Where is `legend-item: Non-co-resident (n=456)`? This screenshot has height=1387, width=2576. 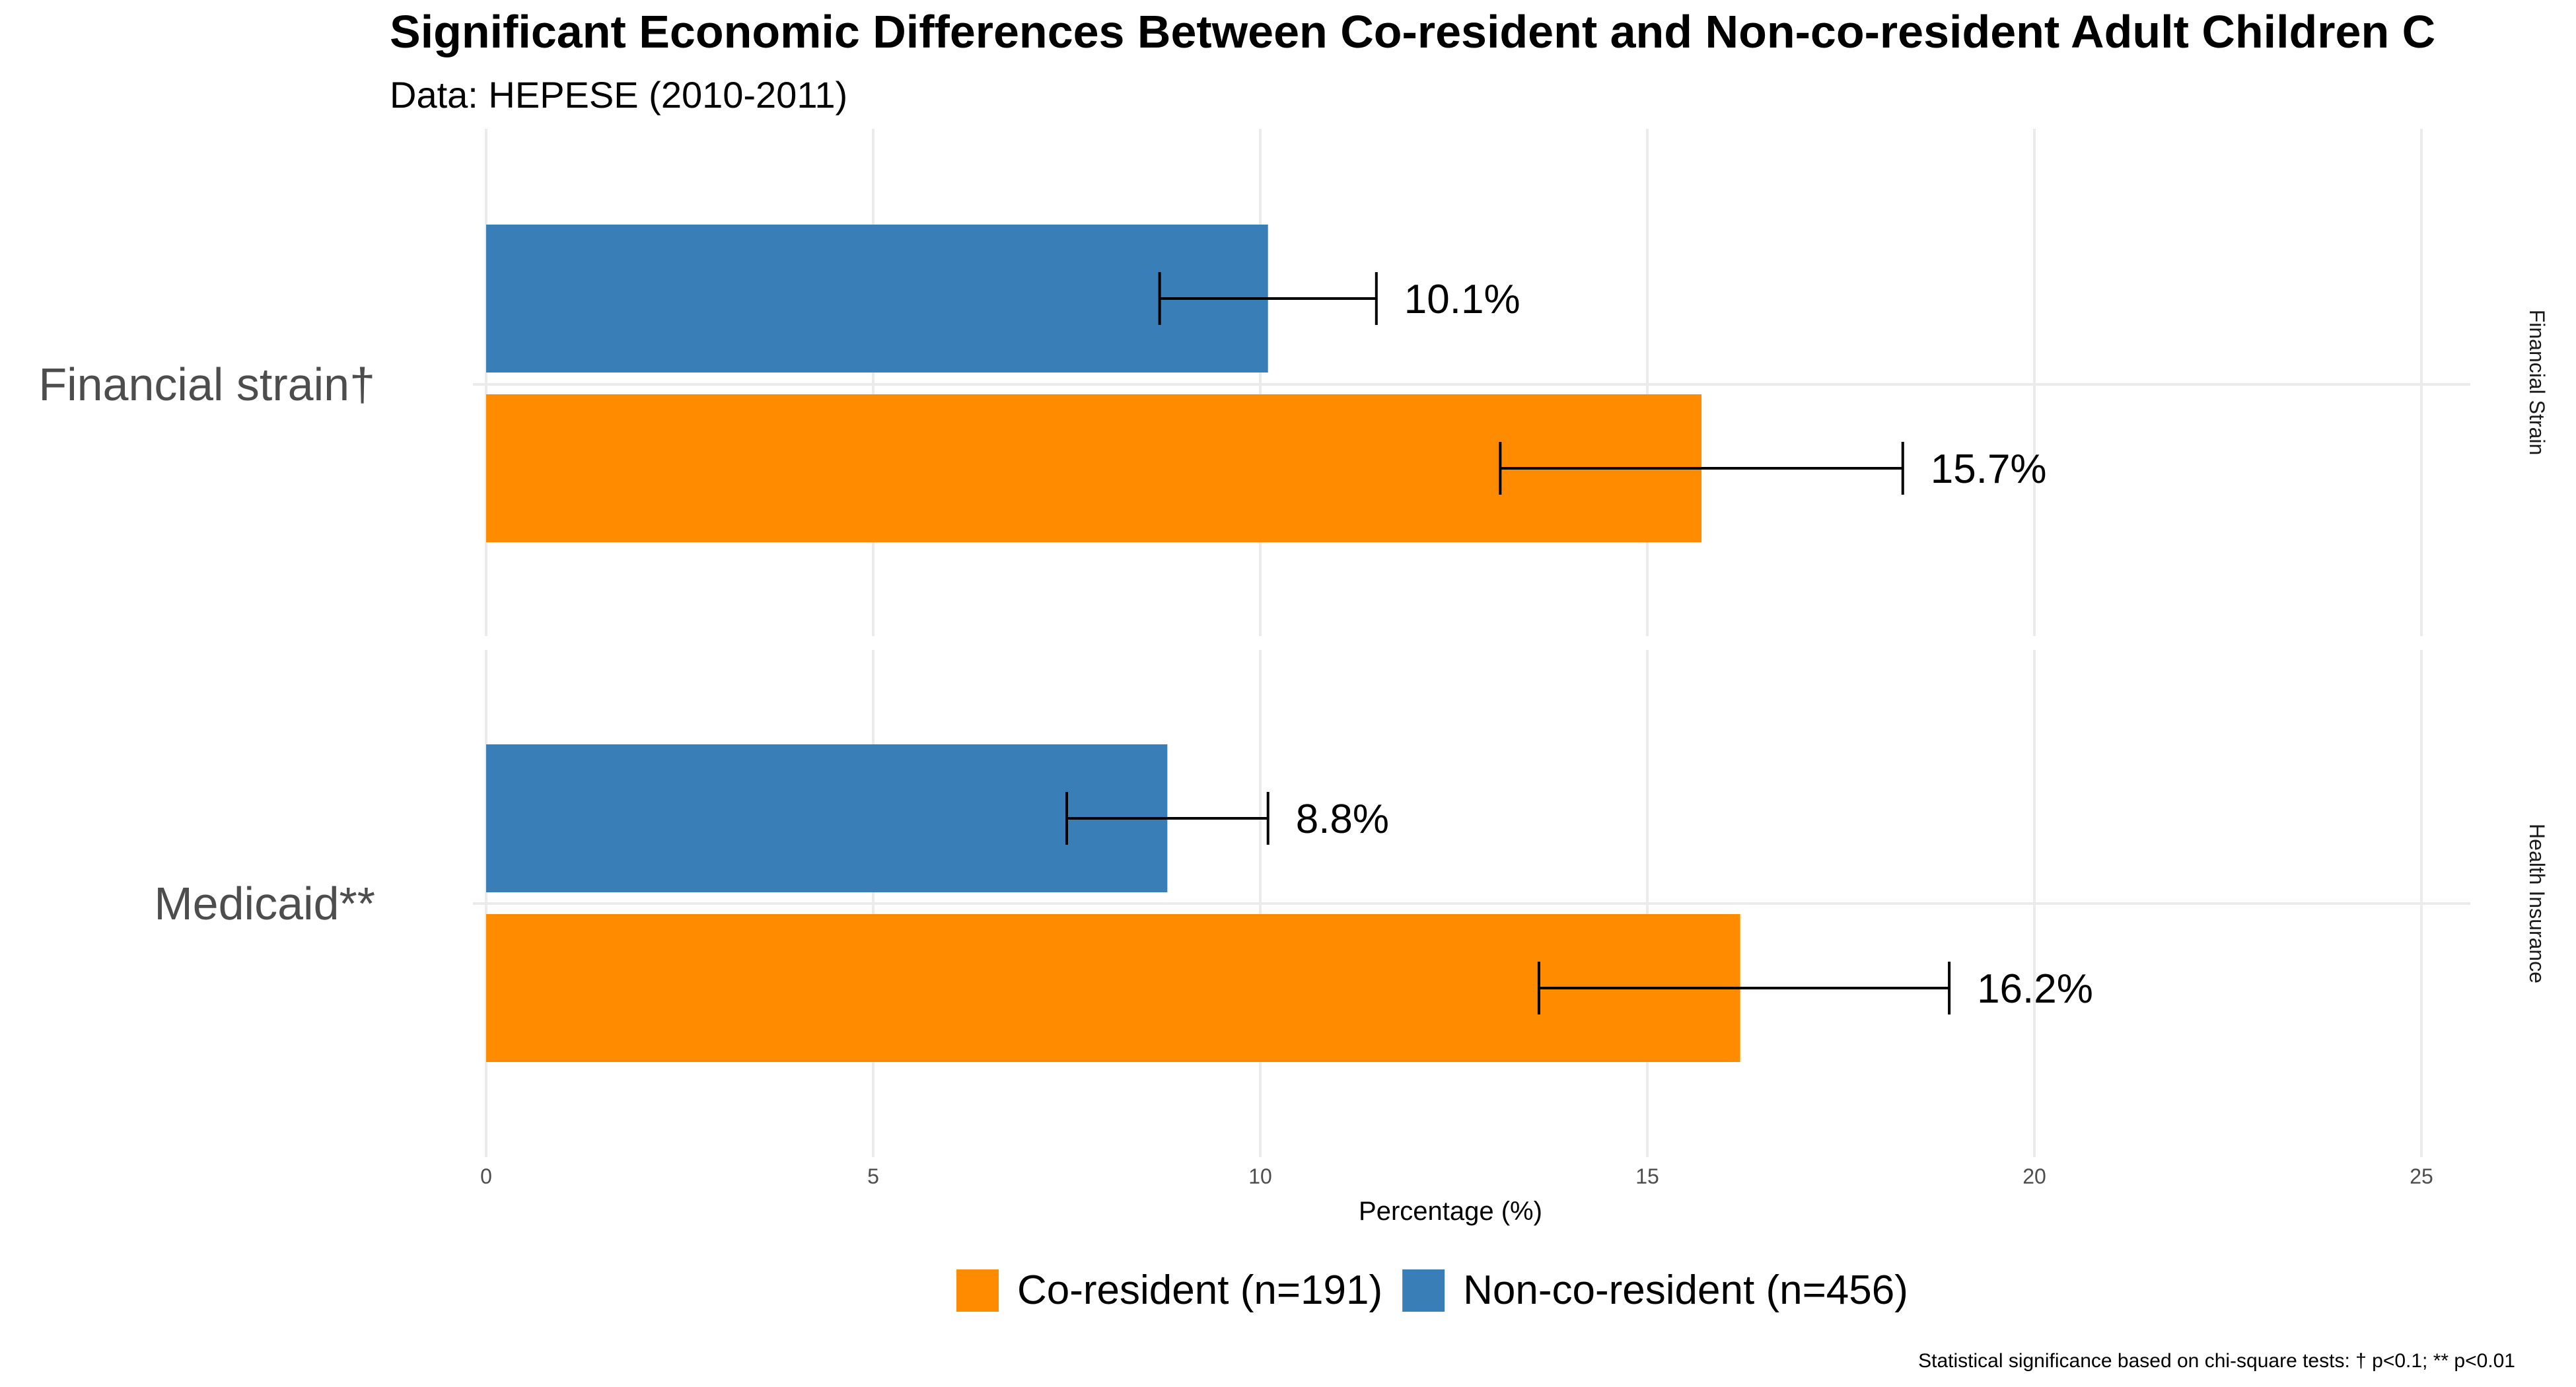 legend-item: Non-co-resident (n=456) is located at coordinates (1655, 1290).